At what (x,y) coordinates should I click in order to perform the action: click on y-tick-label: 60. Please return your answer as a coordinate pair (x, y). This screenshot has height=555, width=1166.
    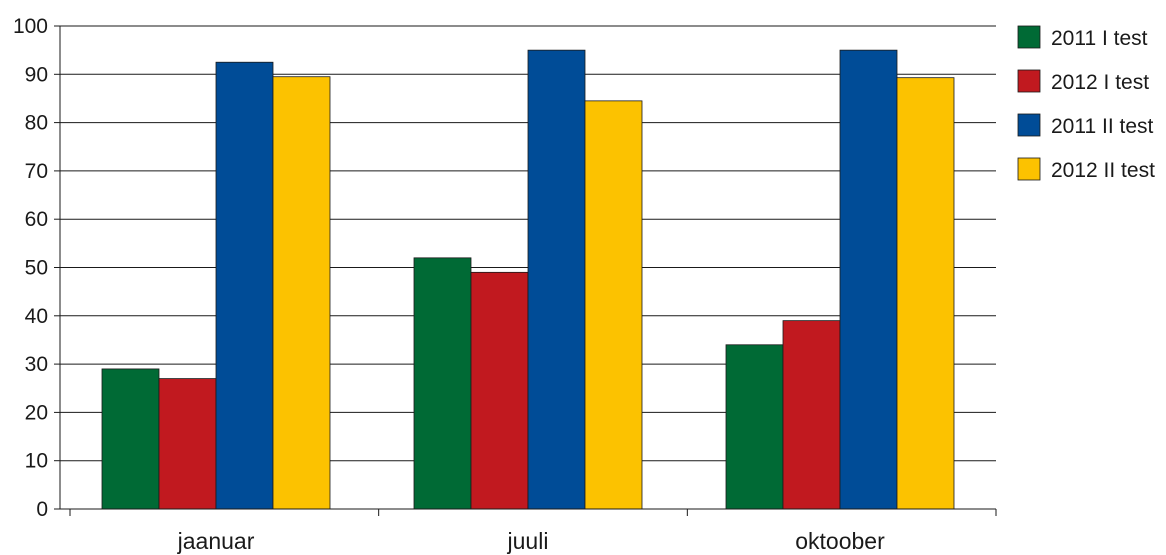
    Looking at the image, I should click on (36, 219).